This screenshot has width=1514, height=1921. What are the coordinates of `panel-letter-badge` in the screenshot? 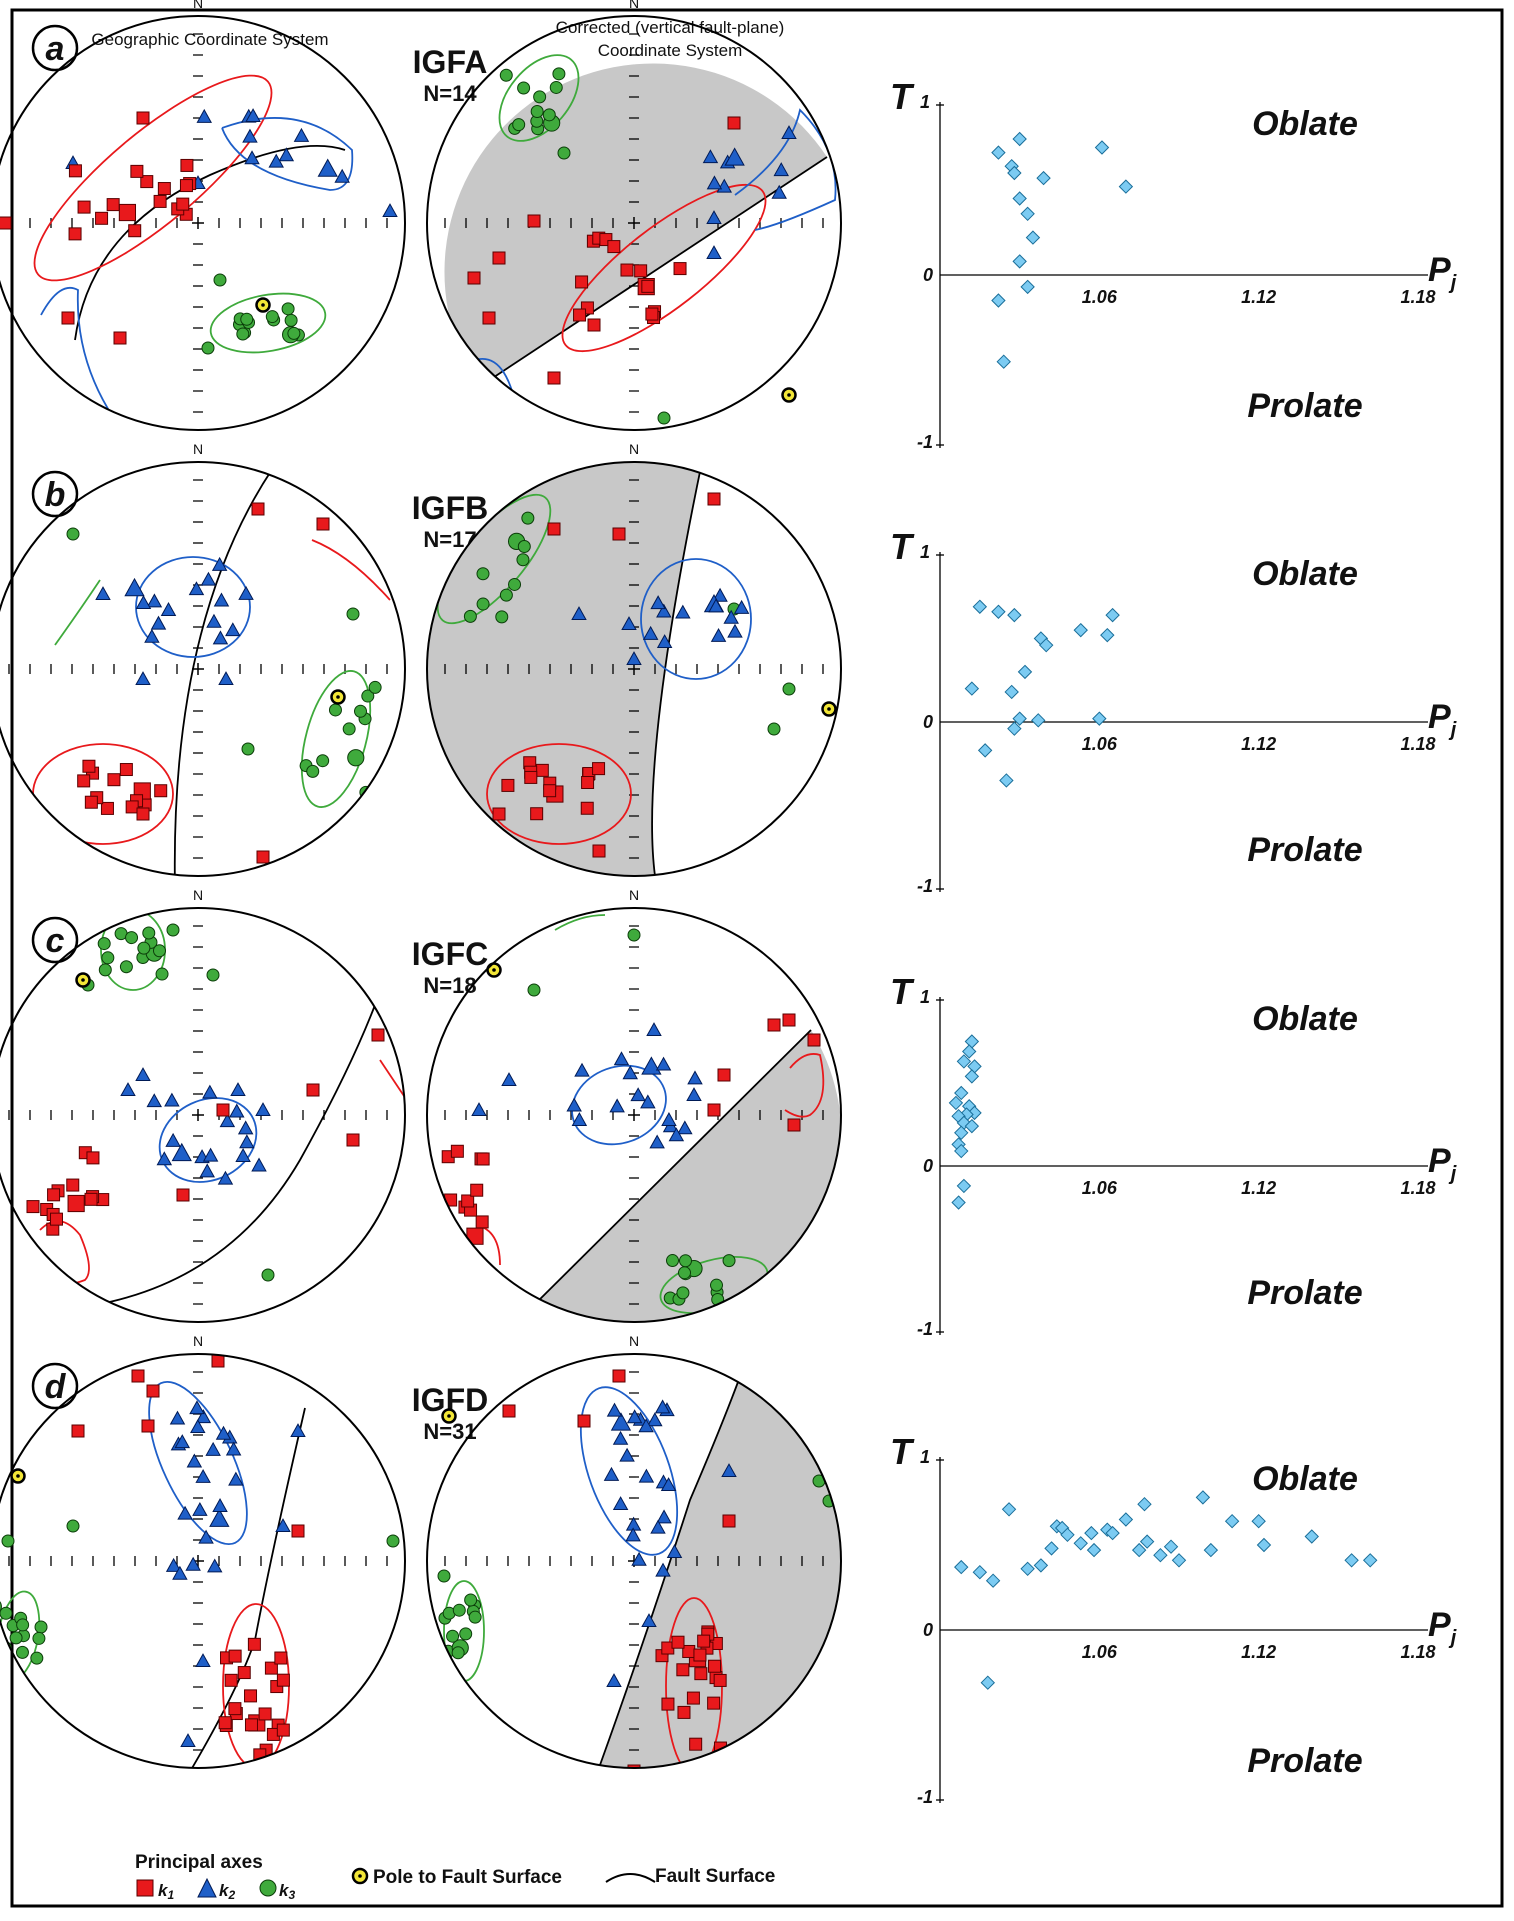 It's located at (55, 1386).